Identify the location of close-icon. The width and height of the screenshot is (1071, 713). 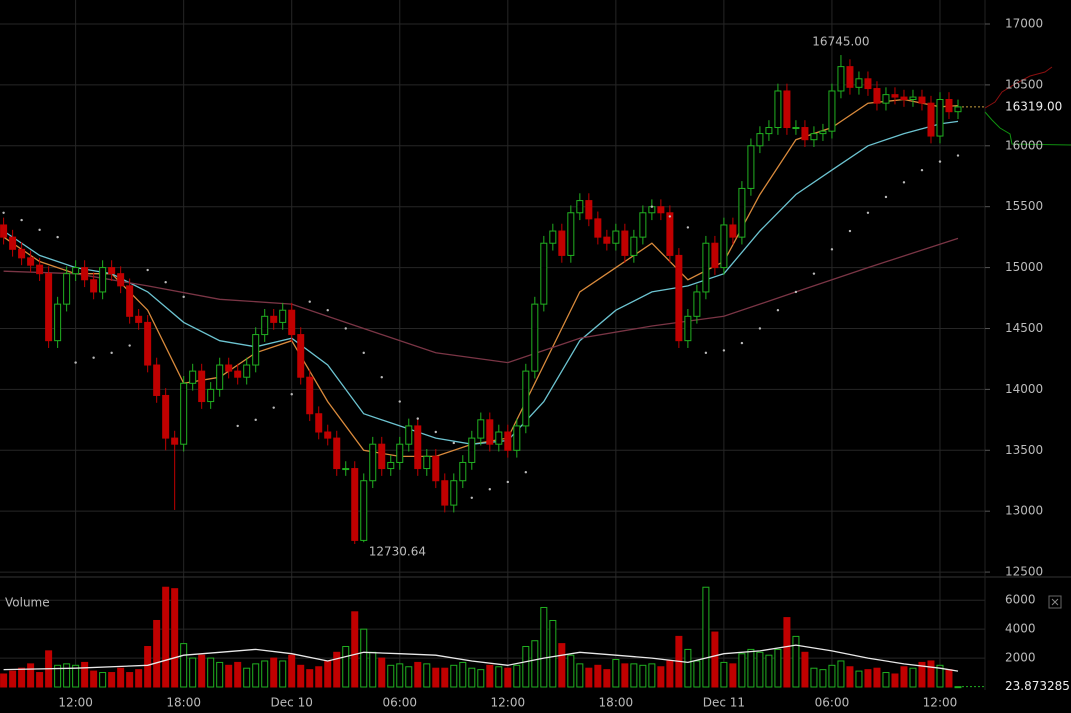
(1055, 602).